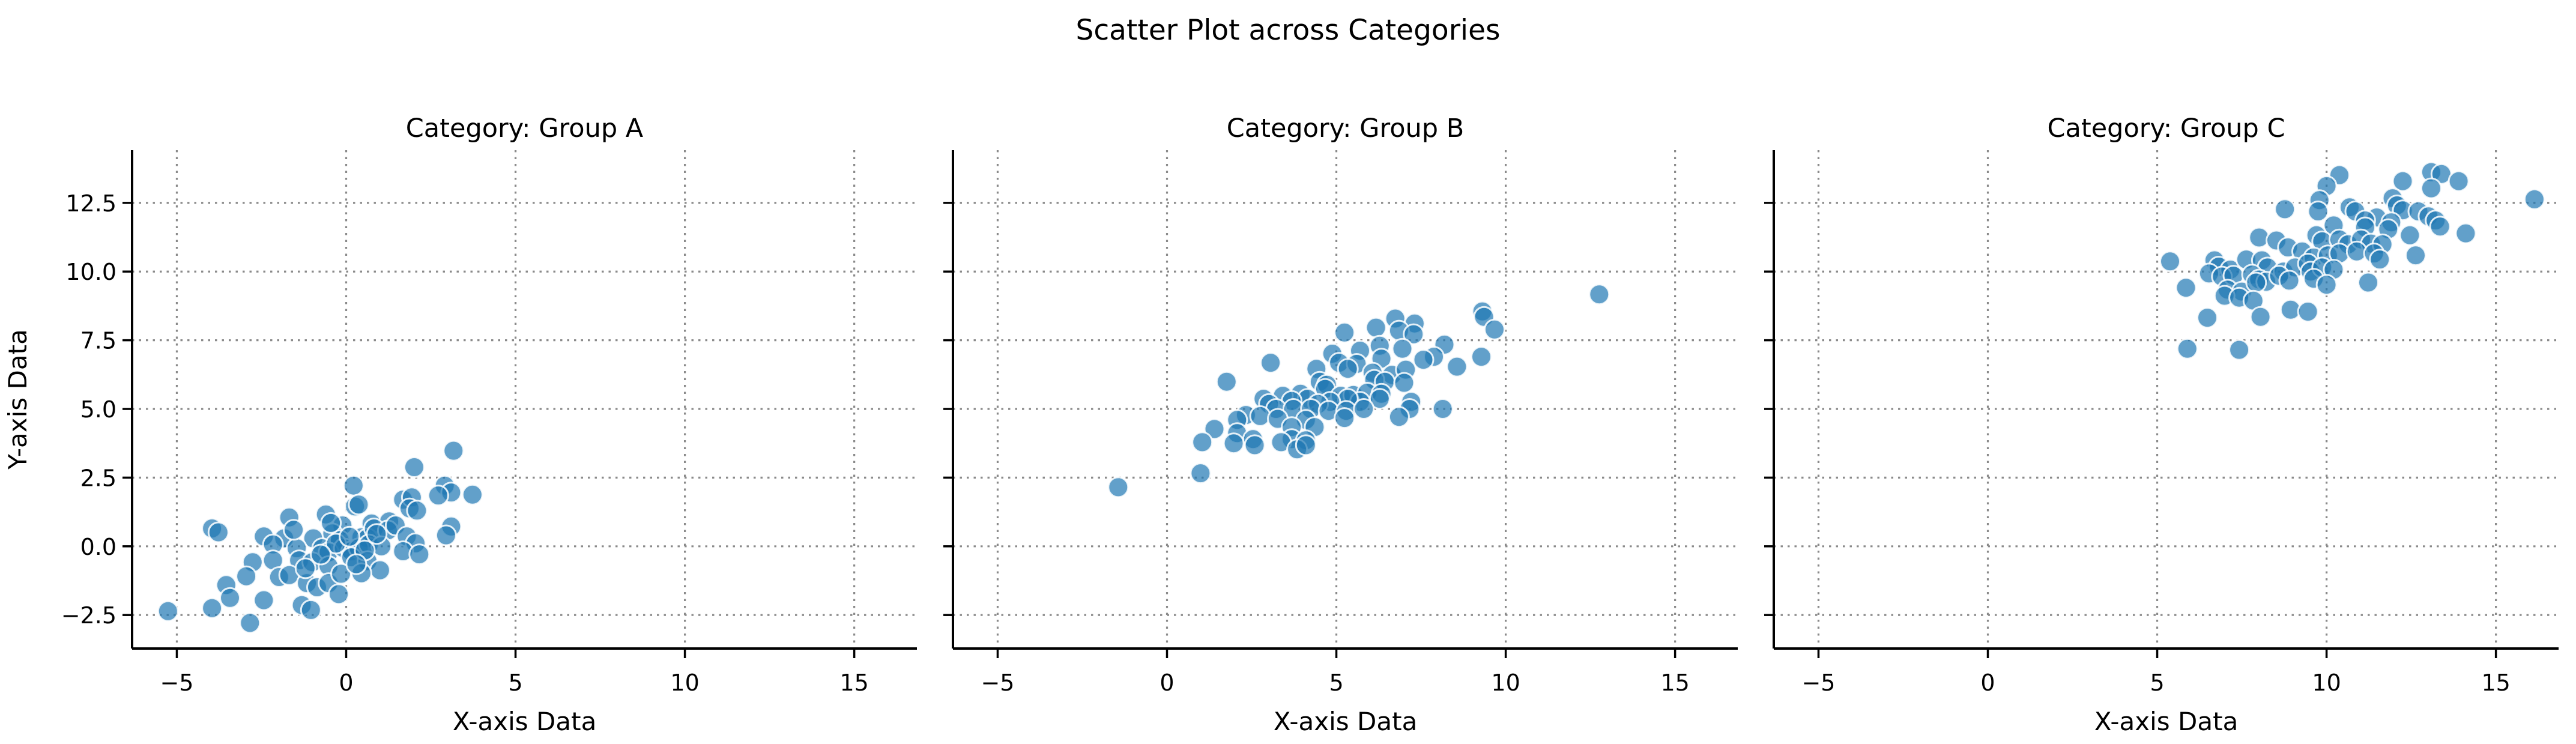 The width and height of the screenshot is (2576, 744). Describe the element at coordinates (525, 128) in the screenshot. I see `facet-title: Category: Group A` at that location.